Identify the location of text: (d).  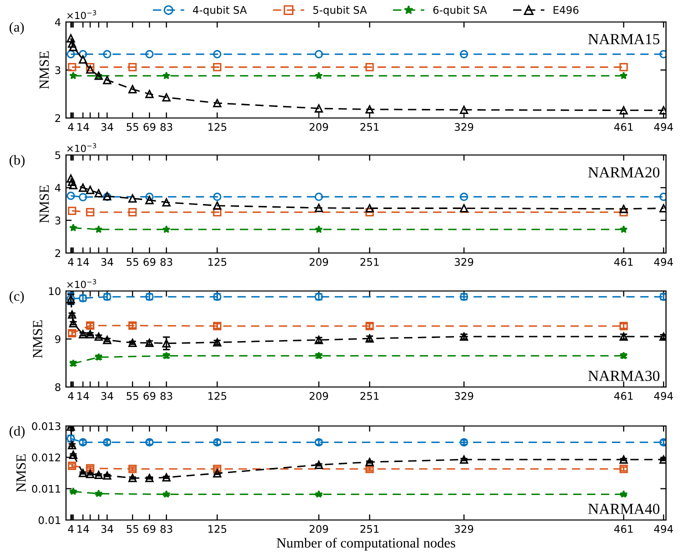
(17, 432).